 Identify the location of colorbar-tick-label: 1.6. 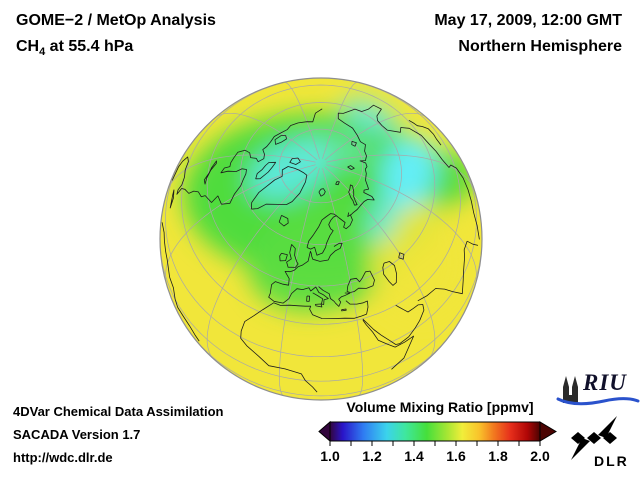
(456, 456).